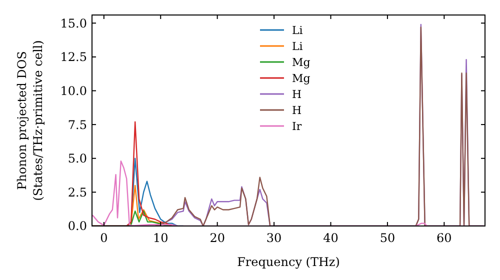 The height and width of the screenshot is (280, 500). What do you see at coordinates (77, 226) in the screenshot?
I see `y-tick-label: 0.0` at bounding box center [77, 226].